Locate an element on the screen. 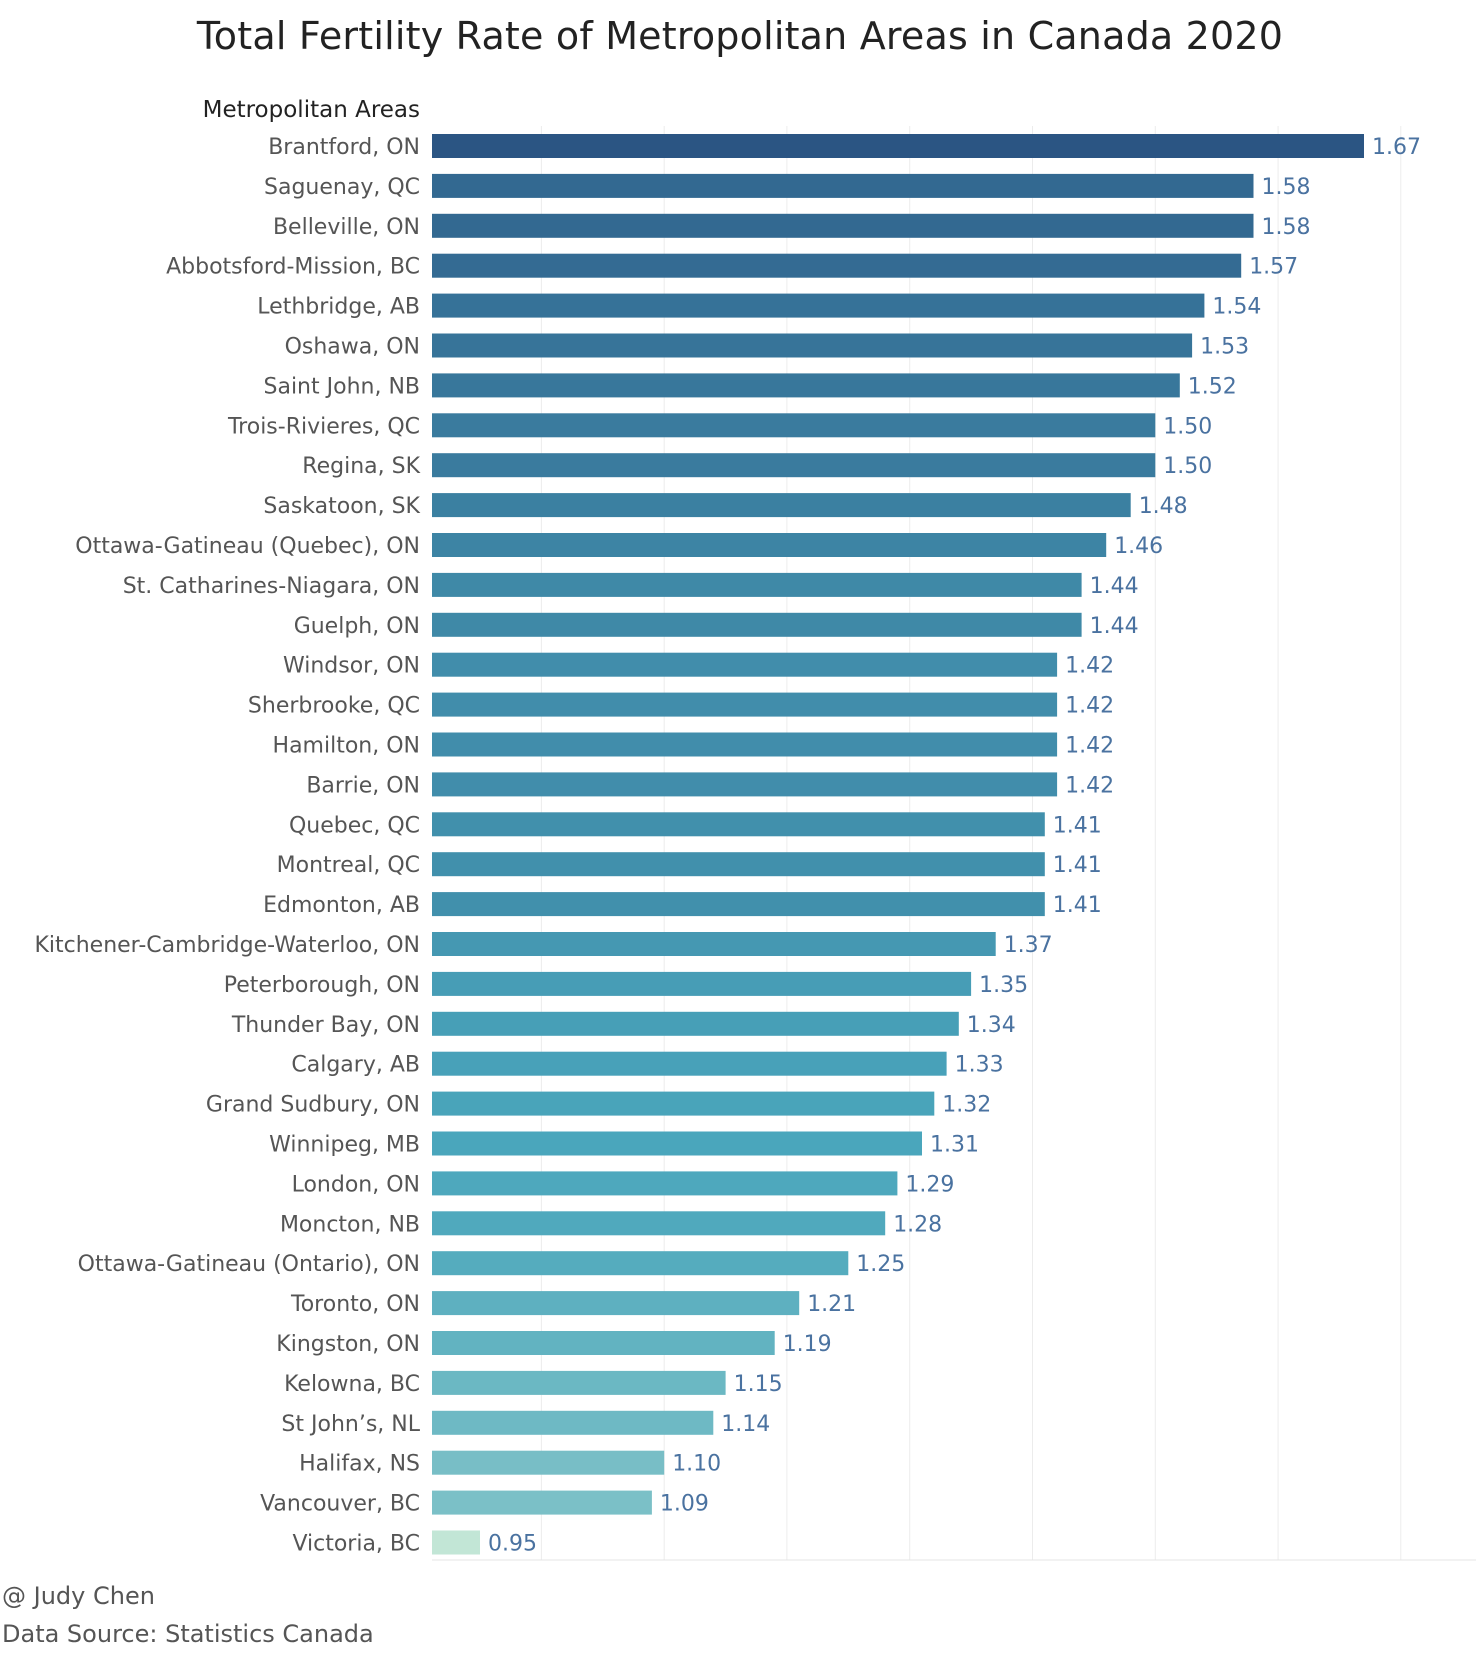 The image size is (1480, 1656). data-label: 1.37 is located at coordinates (1028, 945).